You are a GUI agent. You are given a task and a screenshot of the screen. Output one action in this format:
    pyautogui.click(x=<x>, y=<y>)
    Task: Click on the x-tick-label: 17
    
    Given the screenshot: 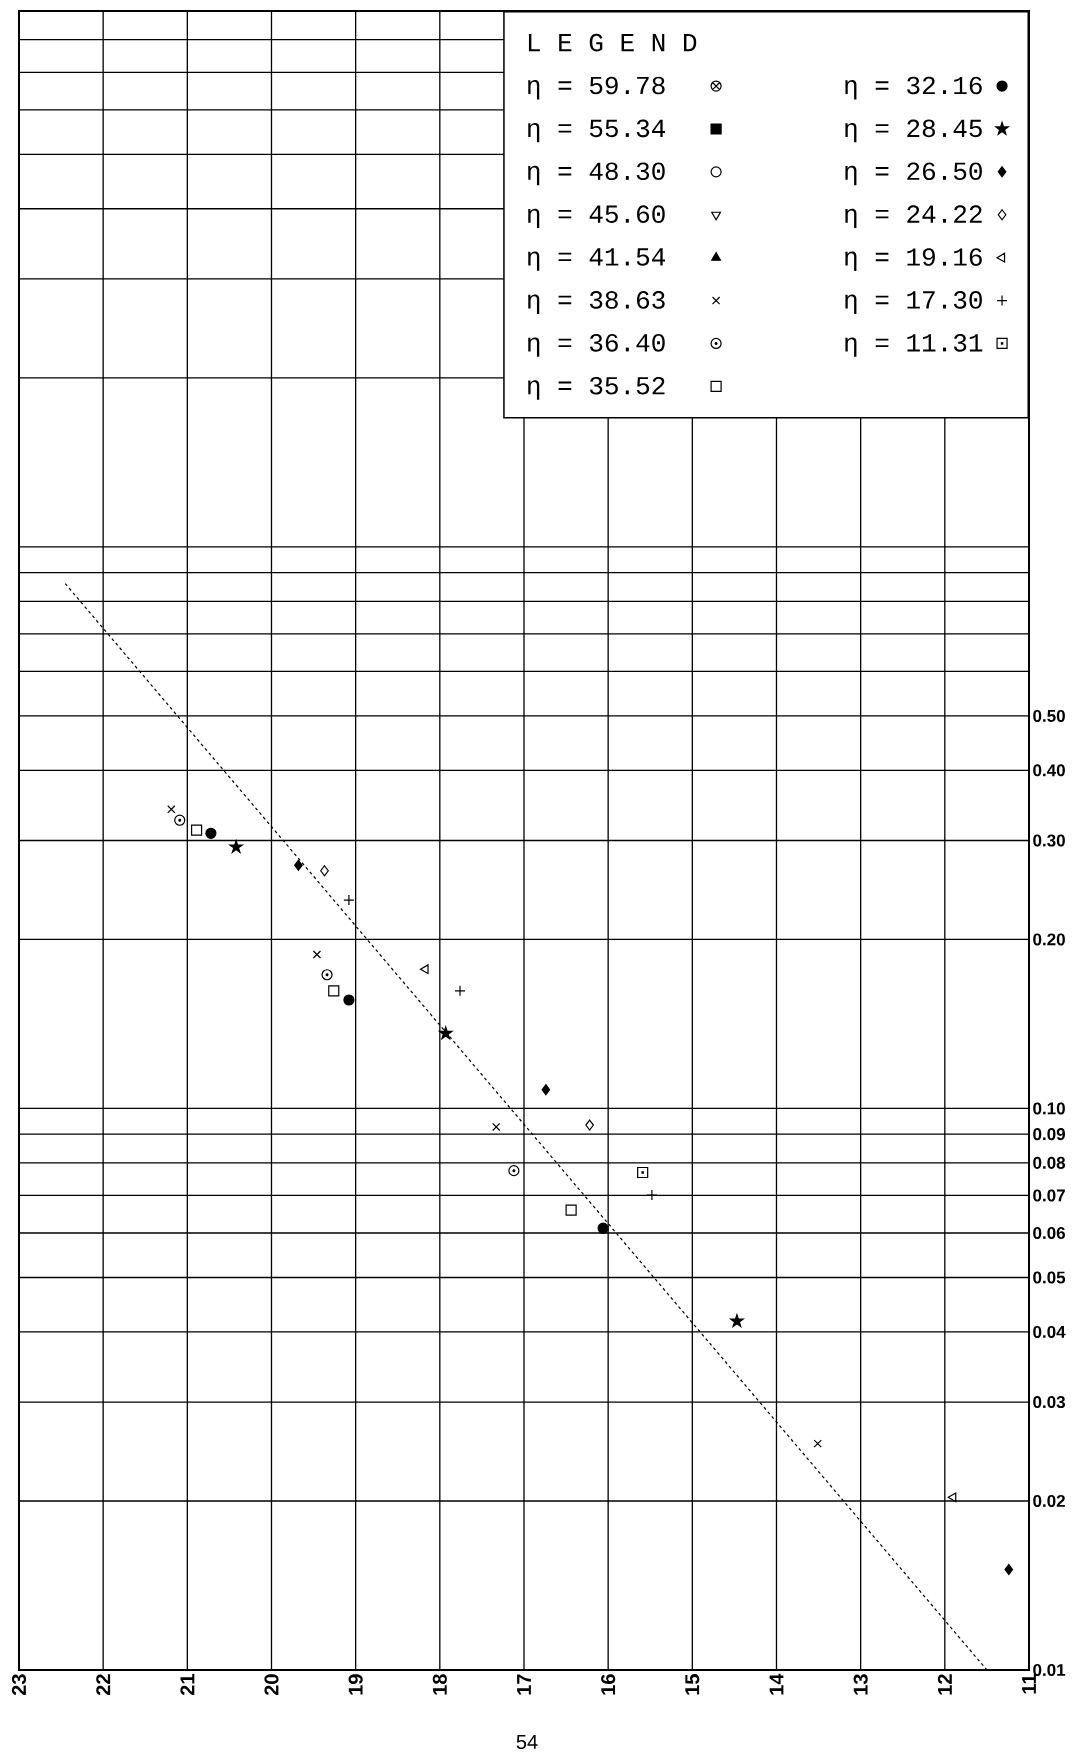 What is the action you would take?
    pyautogui.click(x=524, y=1684)
    